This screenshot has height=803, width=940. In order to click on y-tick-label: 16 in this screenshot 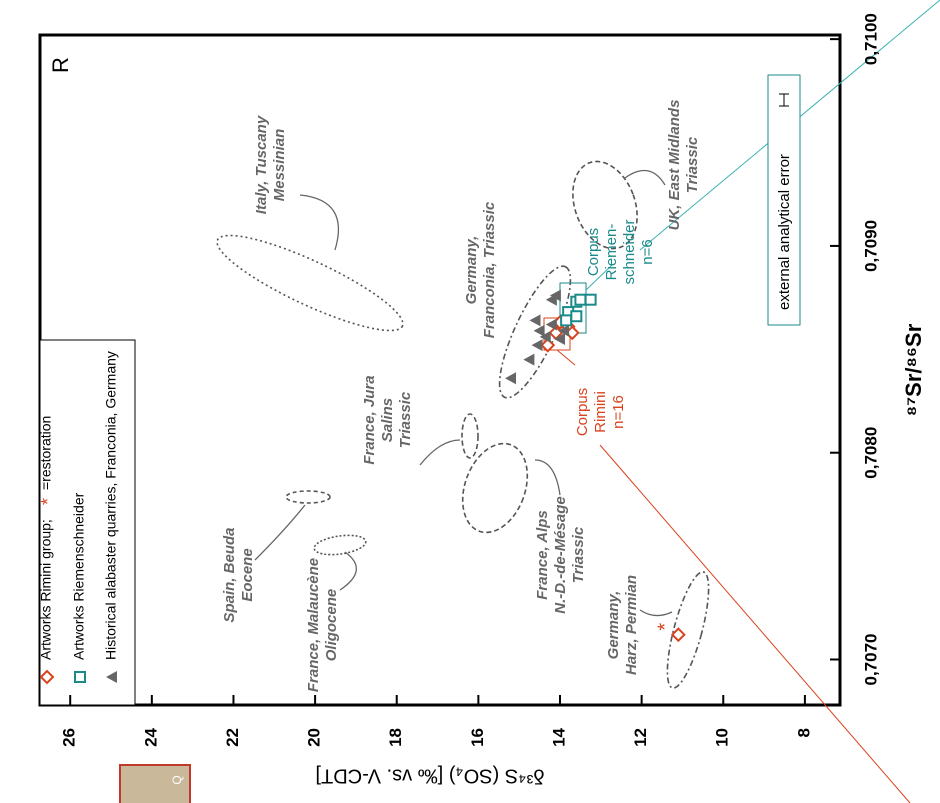, I will do `click(477, 737)`.